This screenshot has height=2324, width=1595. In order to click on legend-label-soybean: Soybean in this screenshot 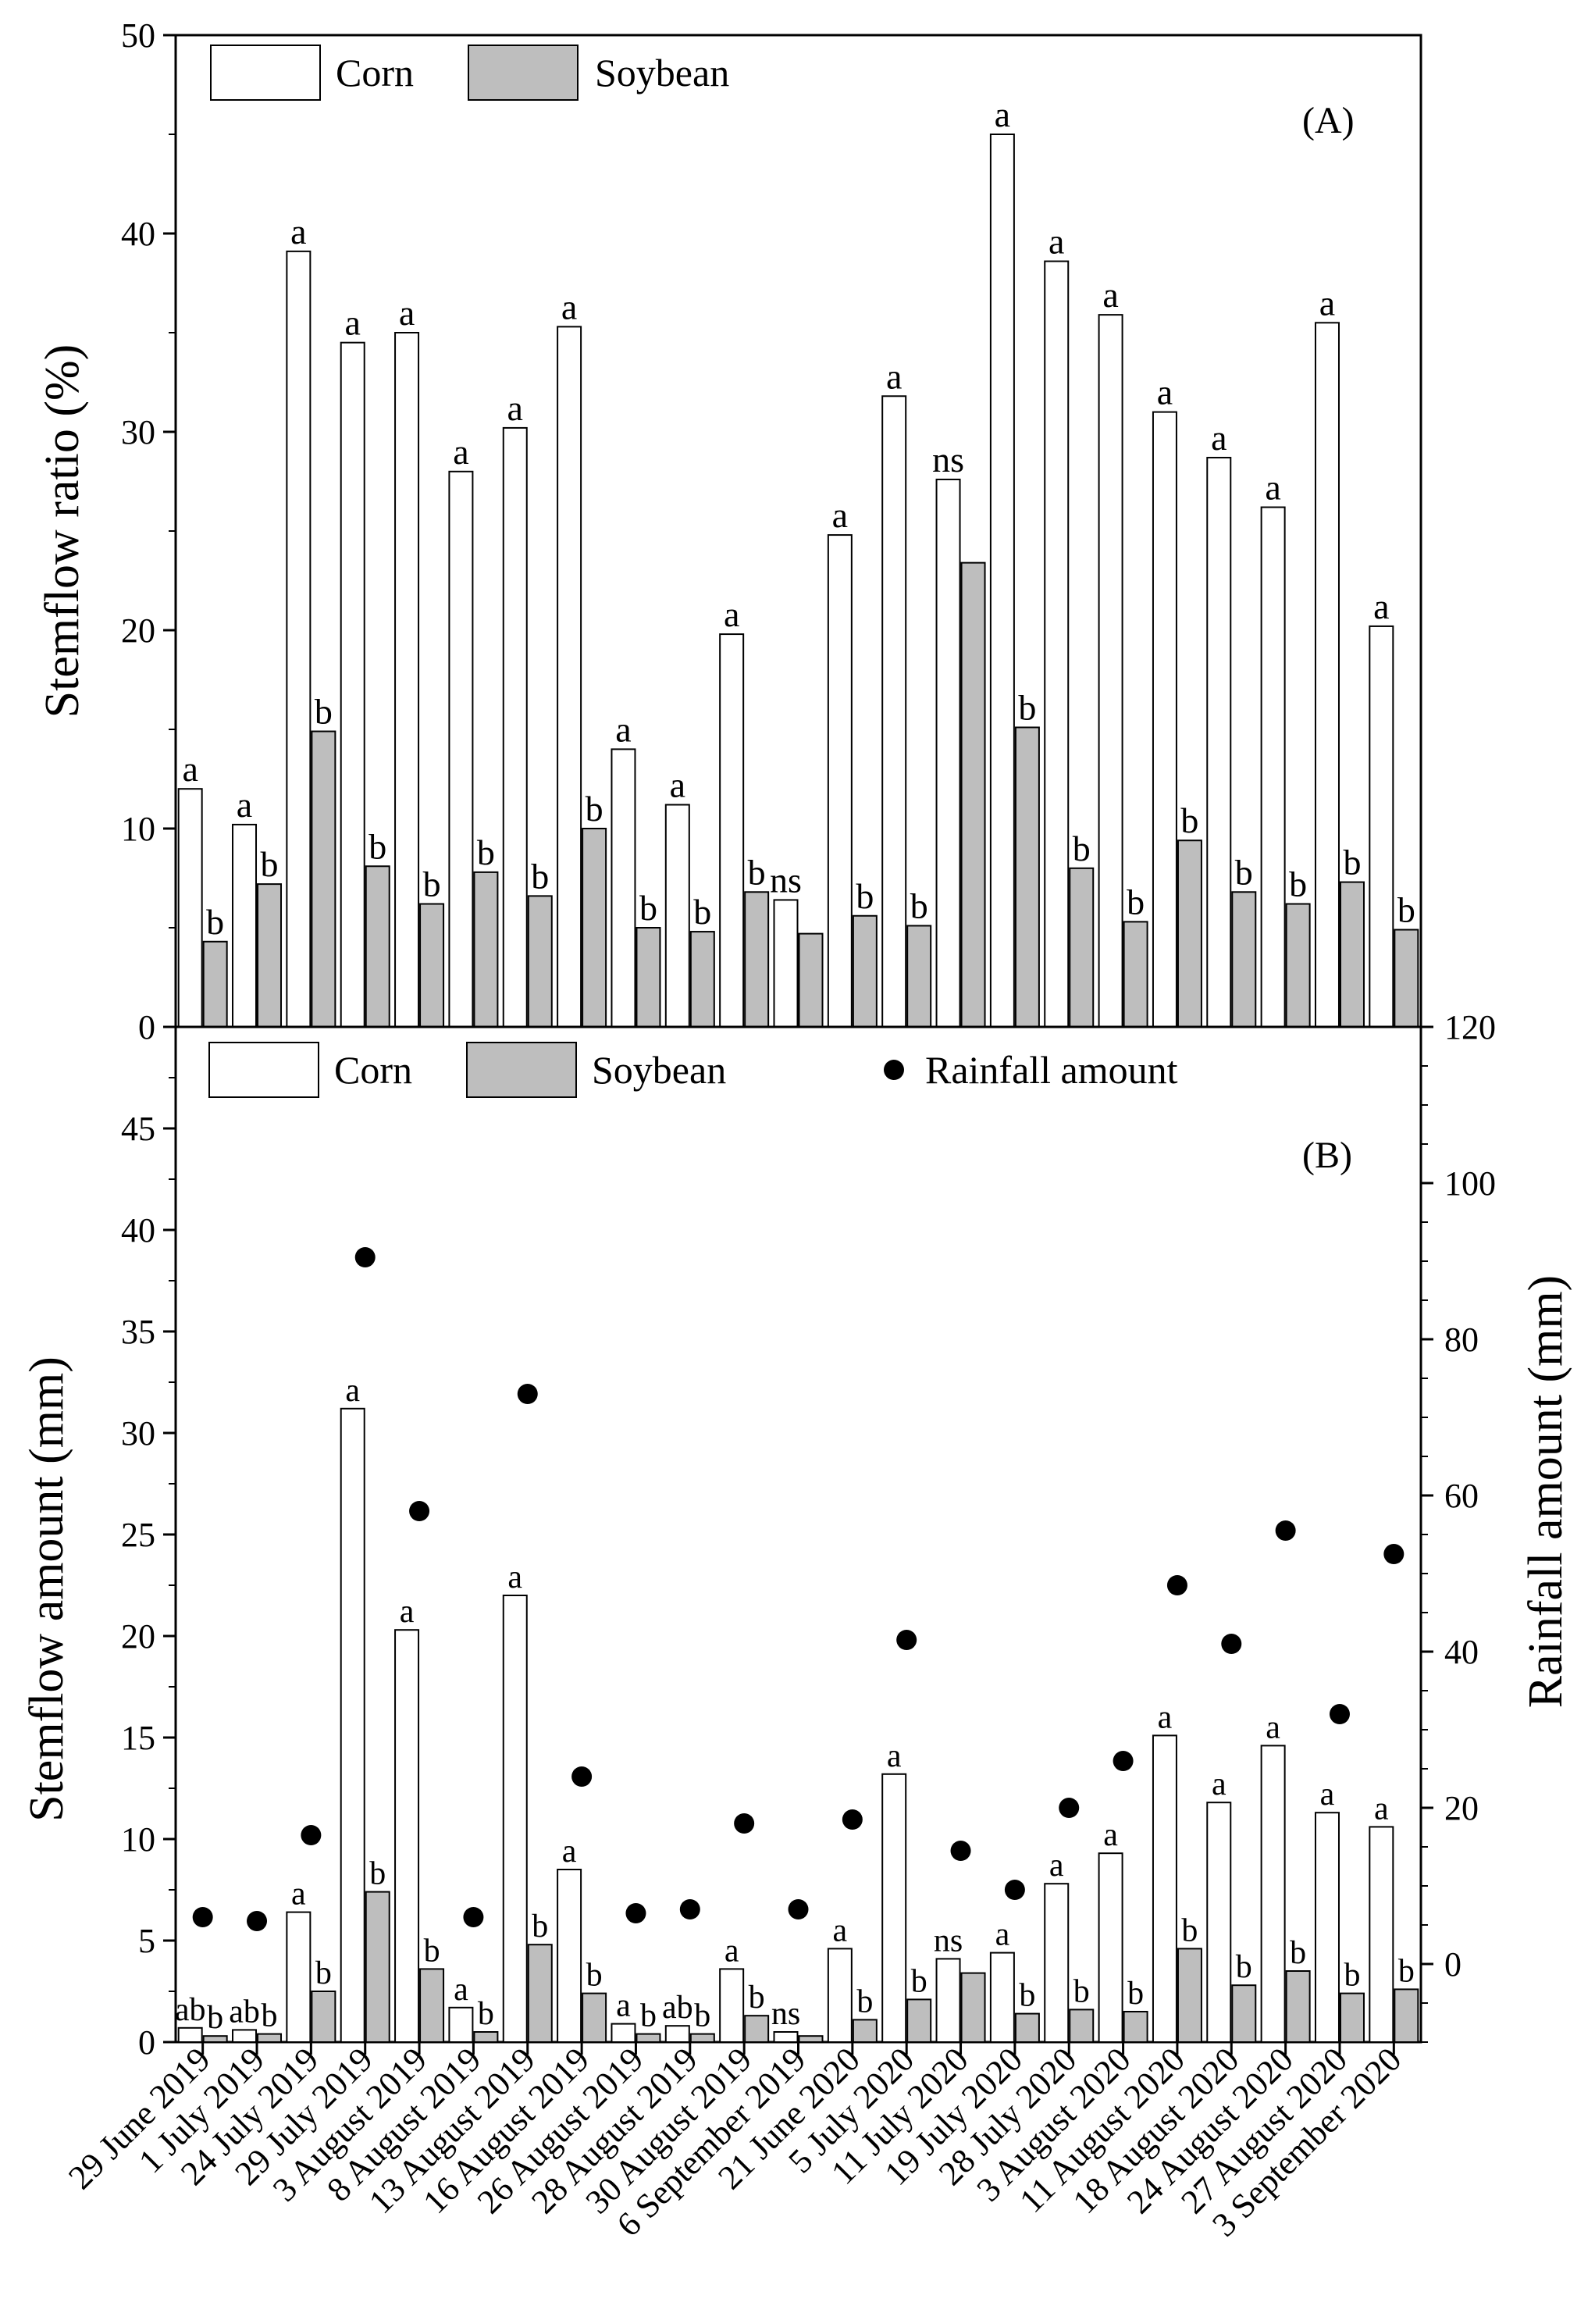, I will do `click(659, 1070)`.